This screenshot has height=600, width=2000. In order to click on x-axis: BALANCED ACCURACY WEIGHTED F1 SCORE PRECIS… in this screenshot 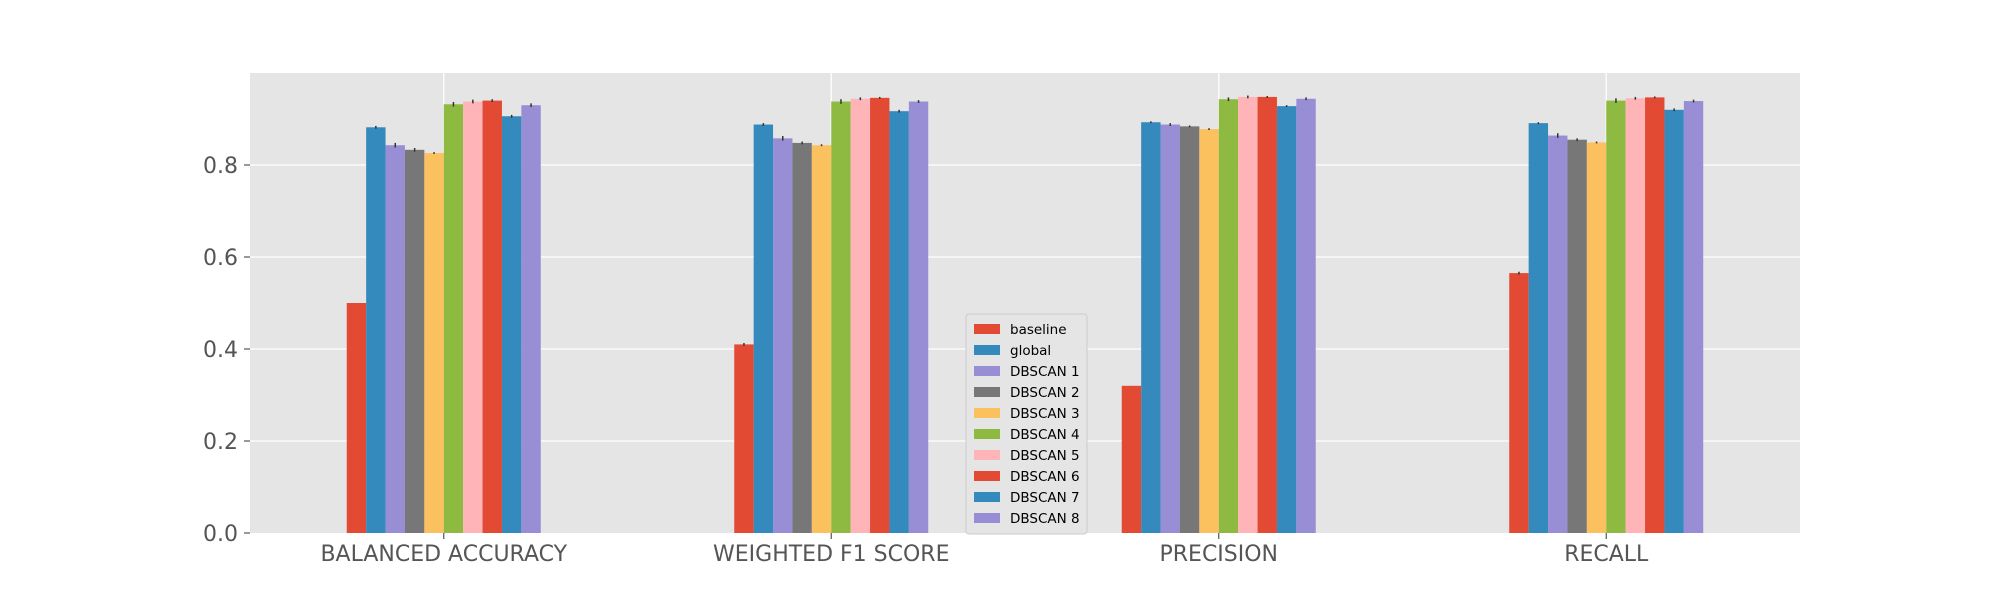, I will do `click(984, 550)`.